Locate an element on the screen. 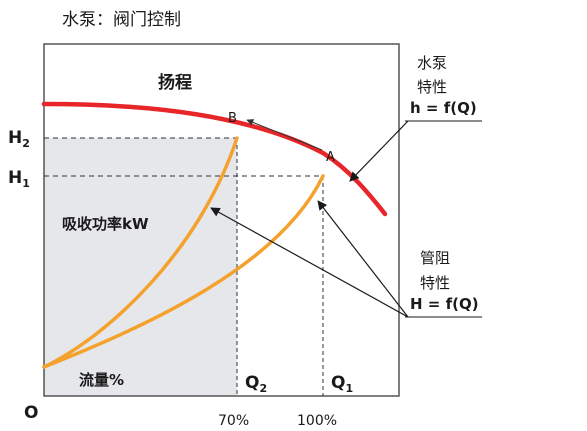 The height and width of the screenshot is (431, 587). q2-main: Q is located at coordinates (252, 383).